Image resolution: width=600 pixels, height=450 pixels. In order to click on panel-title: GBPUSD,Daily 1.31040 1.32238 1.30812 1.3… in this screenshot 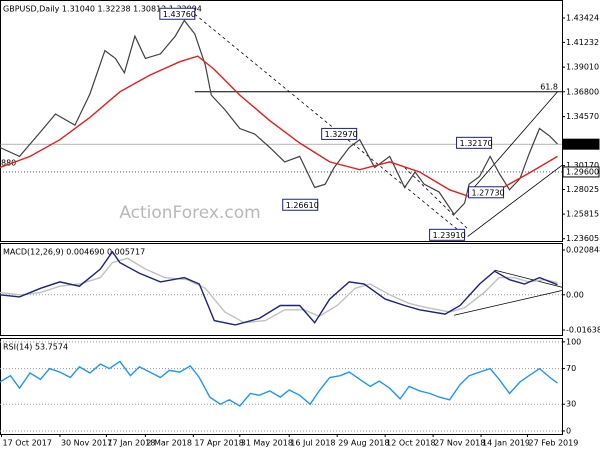, I will do `click(102, 9)`.